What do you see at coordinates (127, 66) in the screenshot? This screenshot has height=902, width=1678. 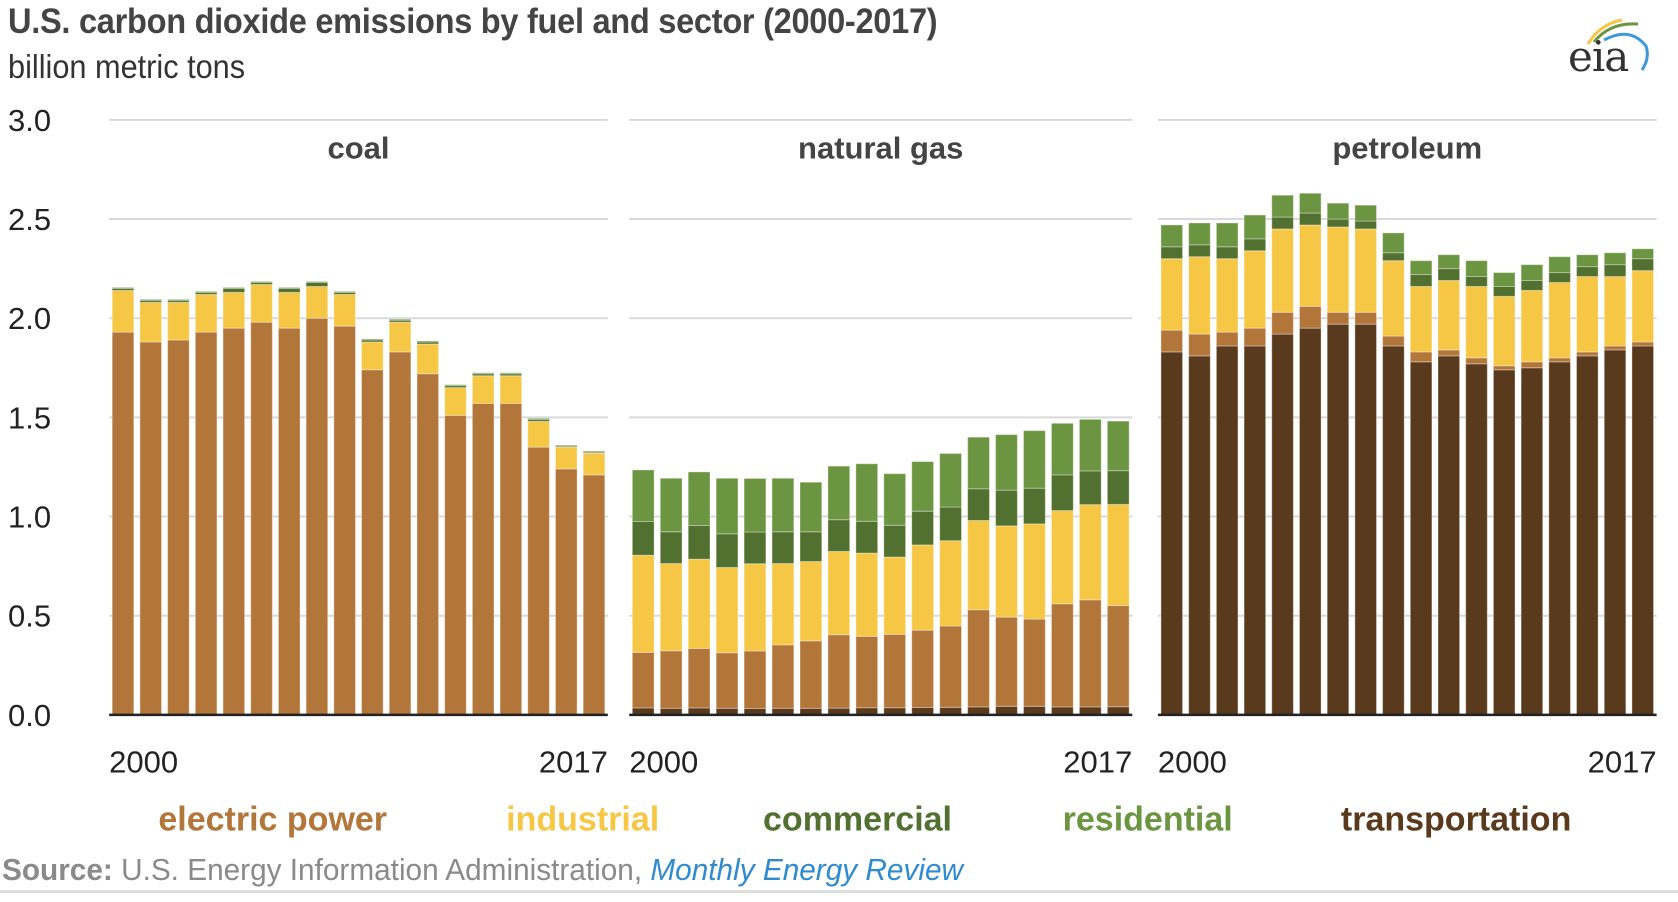 I see `chart-subtitle: billion metric tons` at bounding box center [127, 66].